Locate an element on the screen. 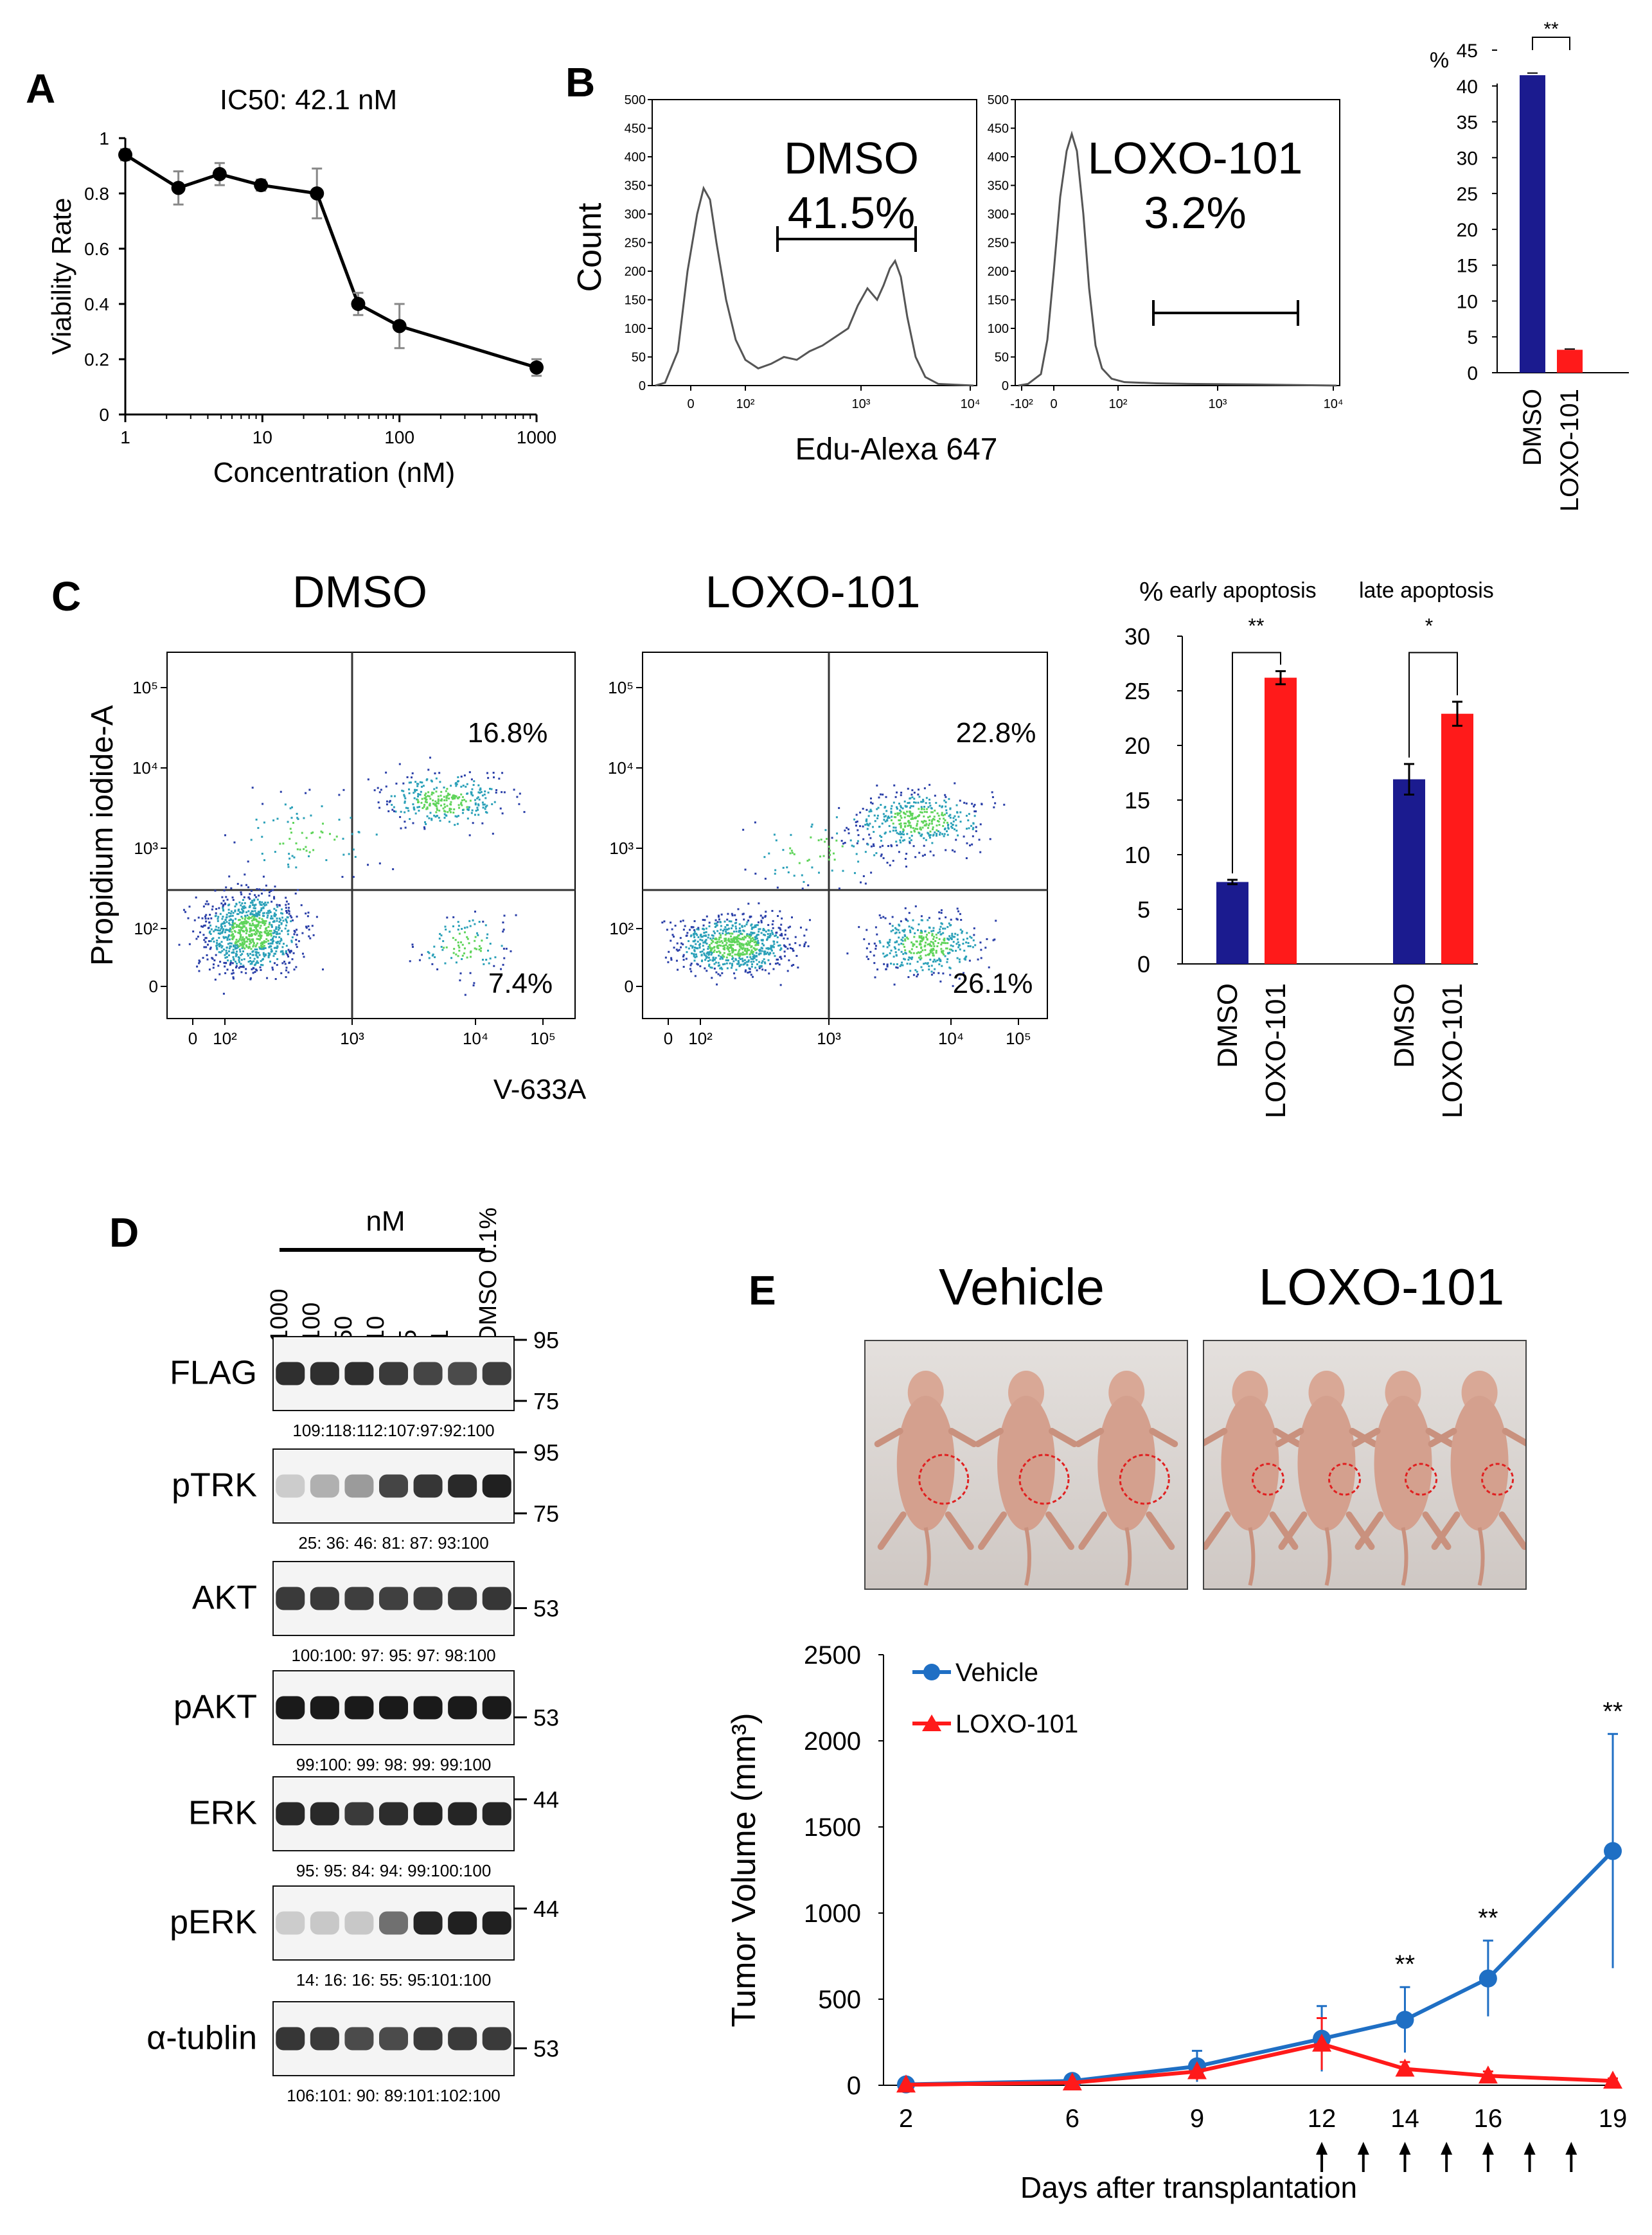 This screenshot has height=2235, width=1652. blot-row-label: pERK is located at coordinates (213, 1922).